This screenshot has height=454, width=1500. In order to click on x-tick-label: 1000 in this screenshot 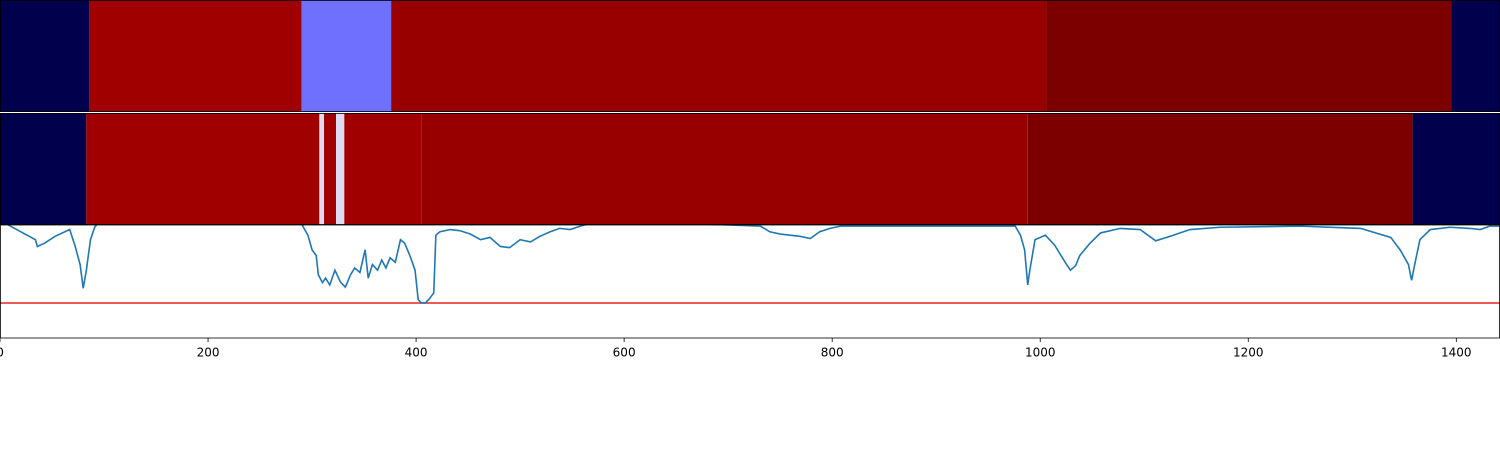, I will do `click(1040, 353)`.